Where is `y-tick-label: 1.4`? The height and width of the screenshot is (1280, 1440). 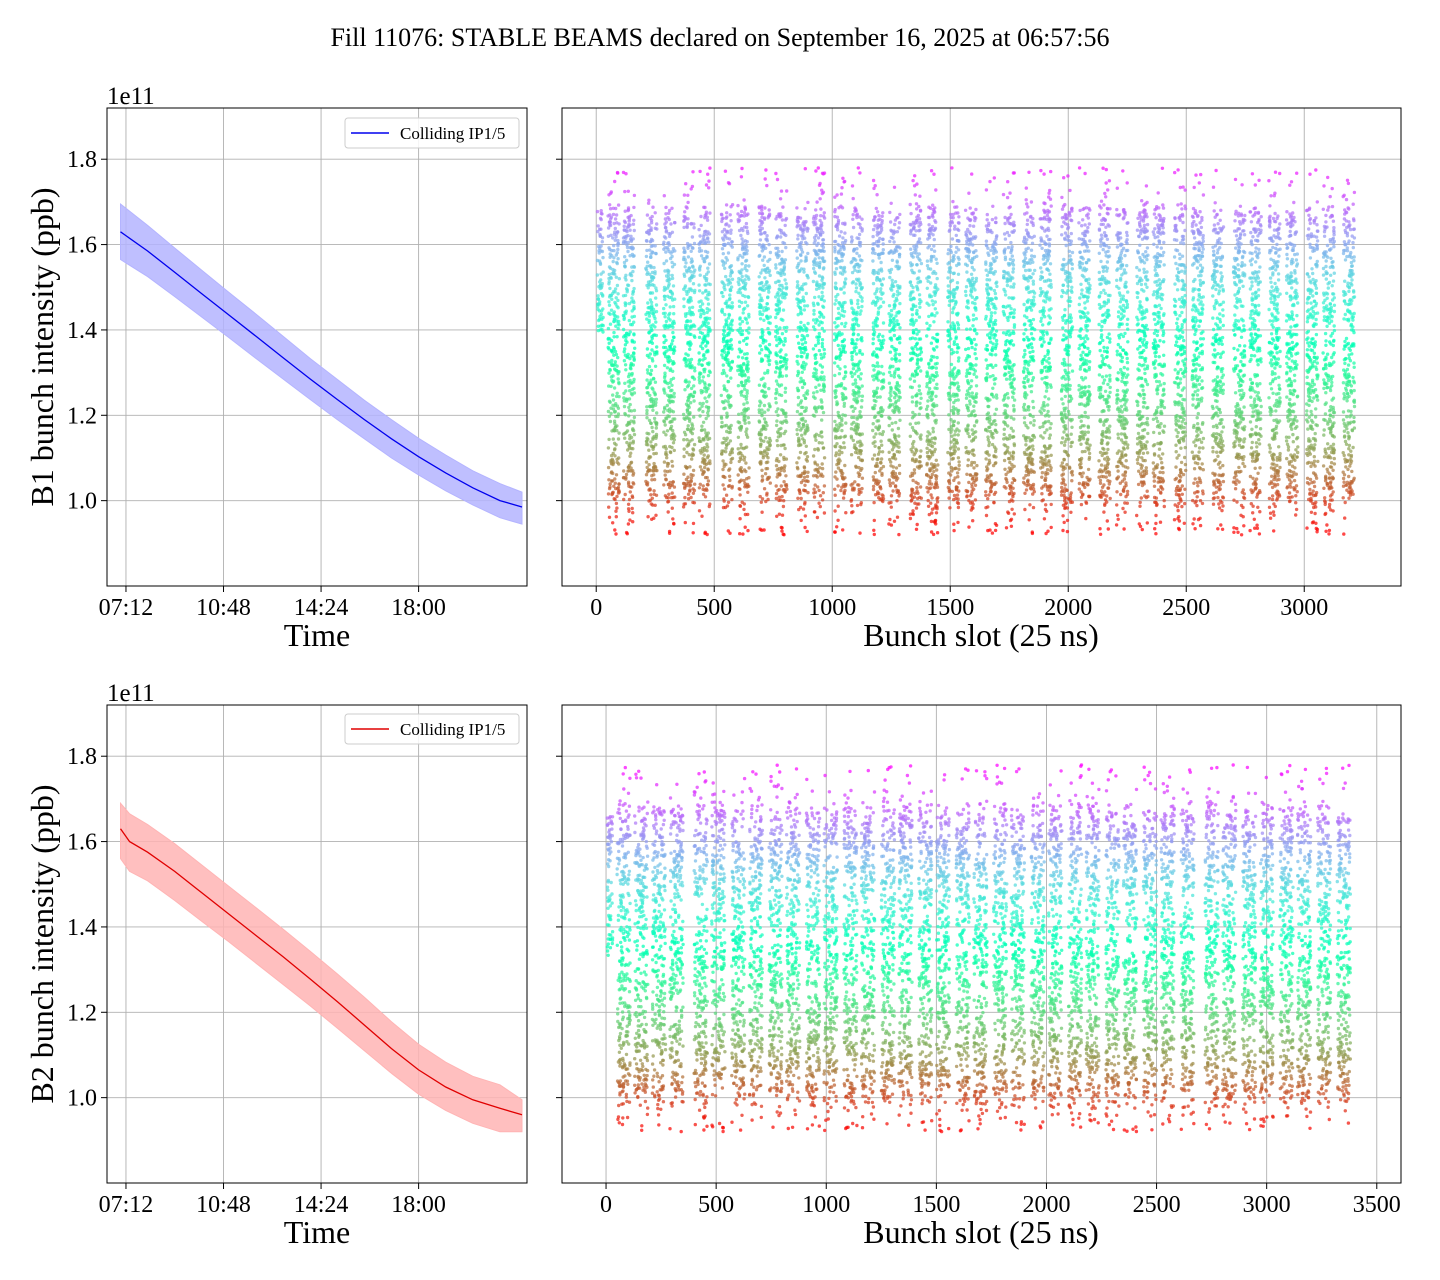 y-tick-label: 1.4 is located at coordinates (82, 331).